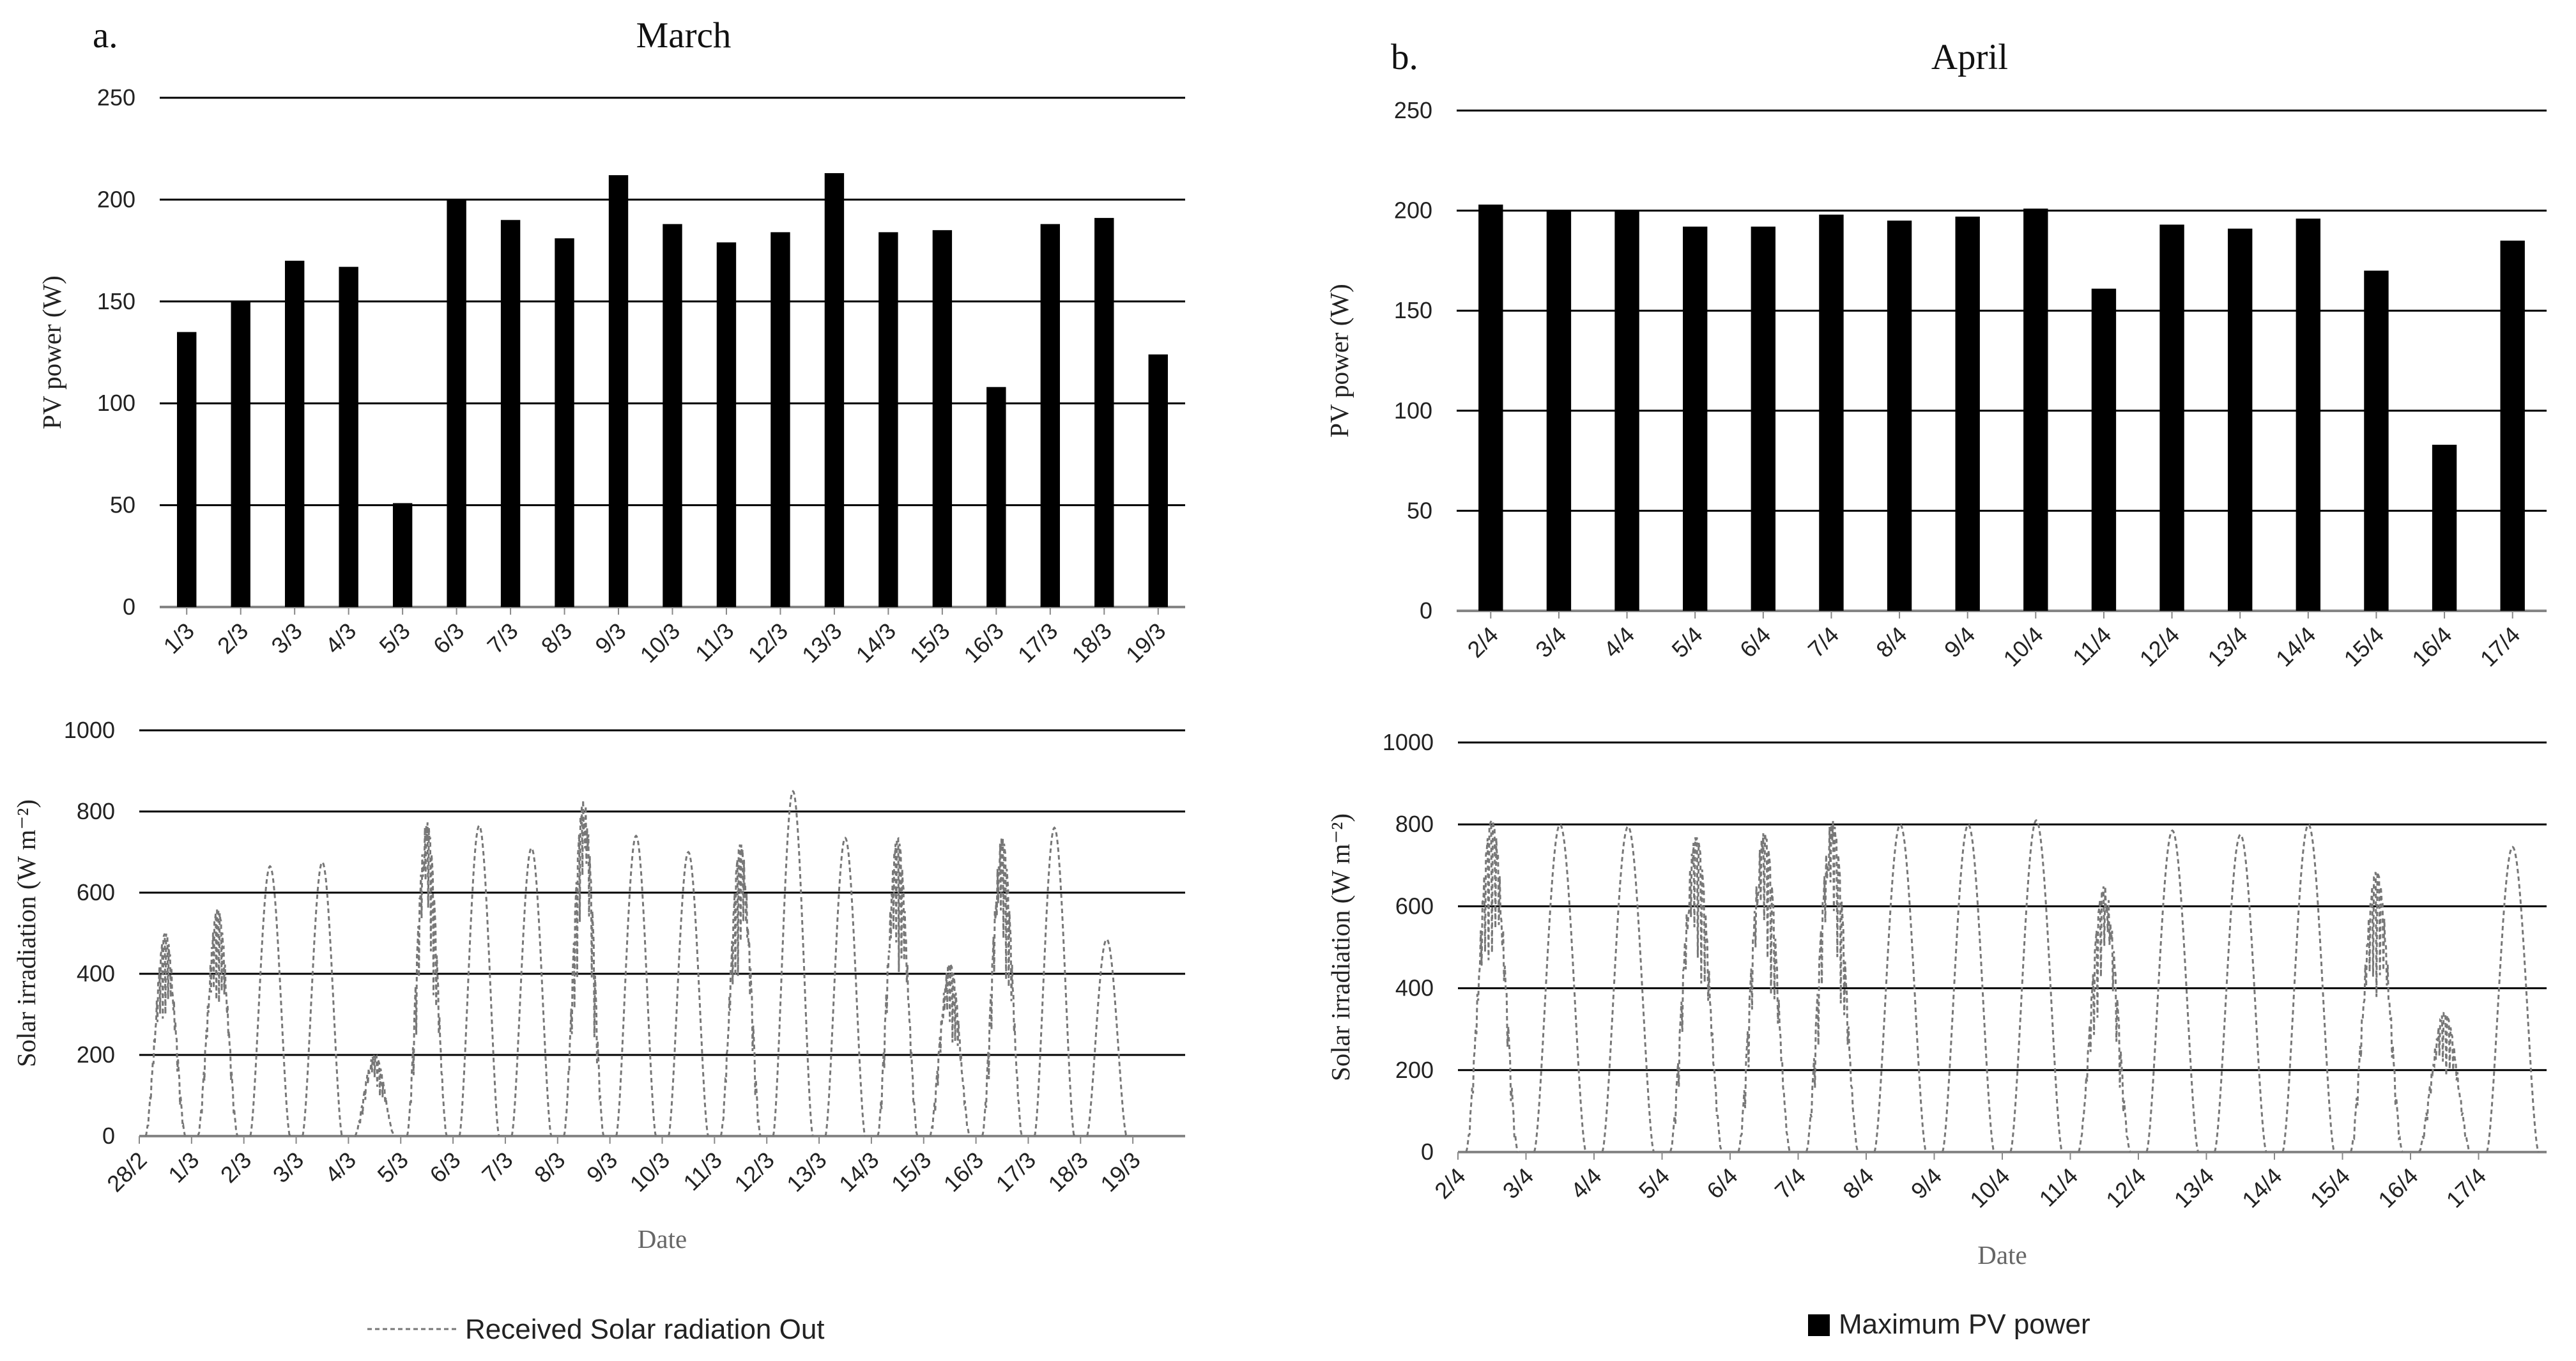 The height and width of the screenshot is (1361, 2576). I want to click on b-bars-x-tick-label: 2/4, so click(1482, 642).